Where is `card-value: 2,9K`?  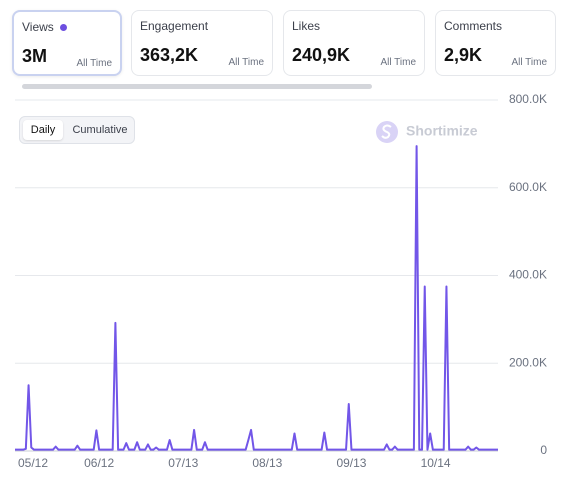
card-value: 2,9K is located at coordinates (463, 55).